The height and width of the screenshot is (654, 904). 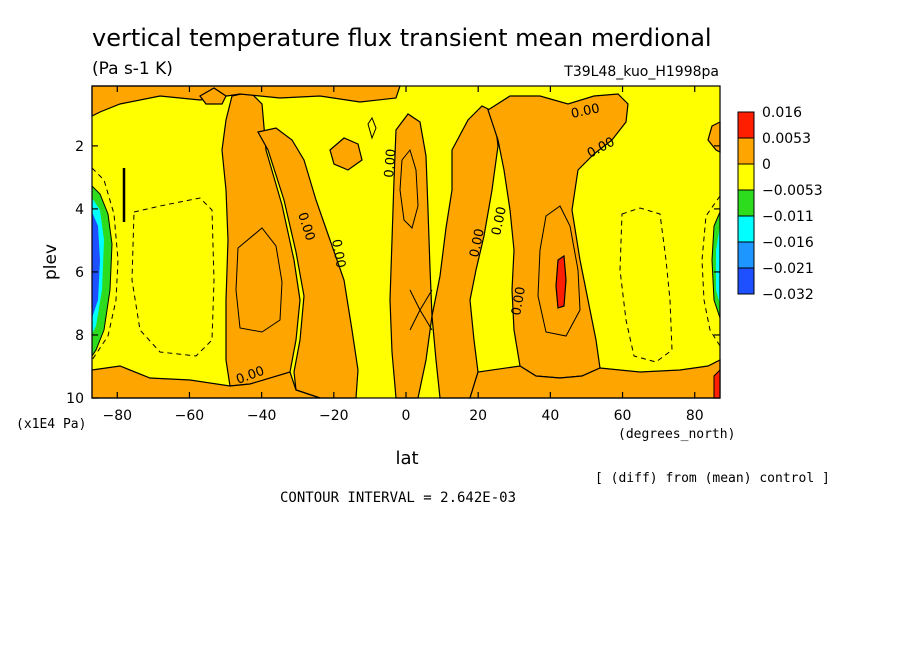 I want to click on x-tick-label: −40, so click(x=262, y=416).